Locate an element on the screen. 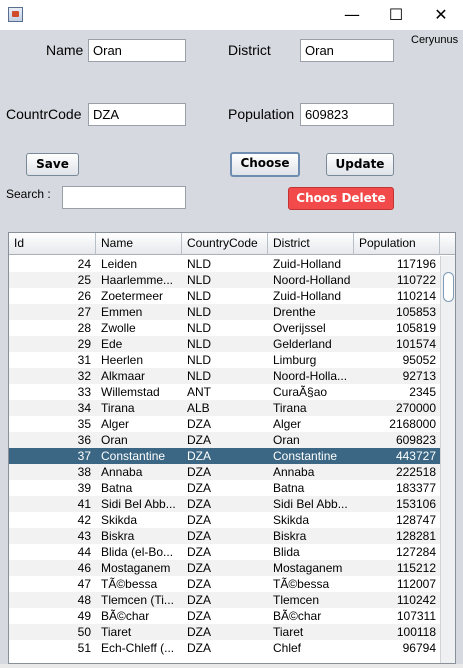 This screenshot has width=463, height=668. table-row: 32 Alkmaar NLD Noord-Holla... 92713 is located at coordinates (224, 376).